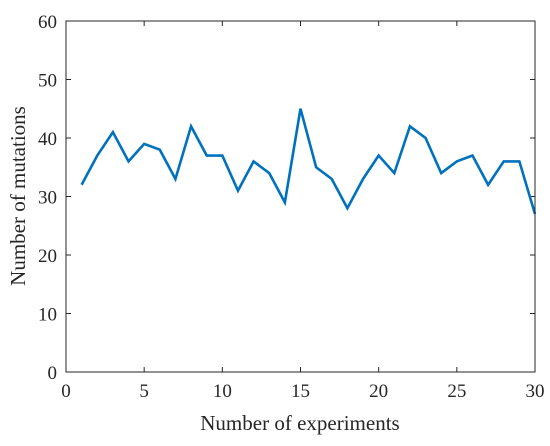 The width and height of the screenshot is (550, 446). I want to click on y-axis-label: Number of mutations, so click(18, 196).